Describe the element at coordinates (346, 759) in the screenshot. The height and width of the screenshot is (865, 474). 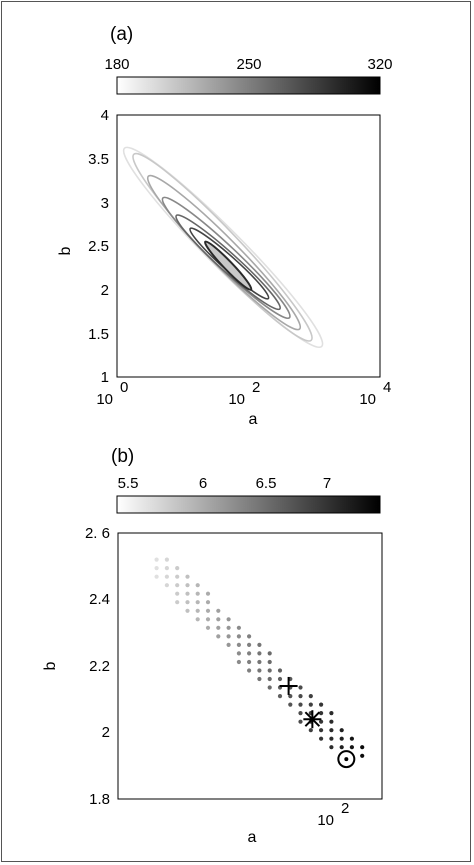
I see `marker-circle-dot` at that location.